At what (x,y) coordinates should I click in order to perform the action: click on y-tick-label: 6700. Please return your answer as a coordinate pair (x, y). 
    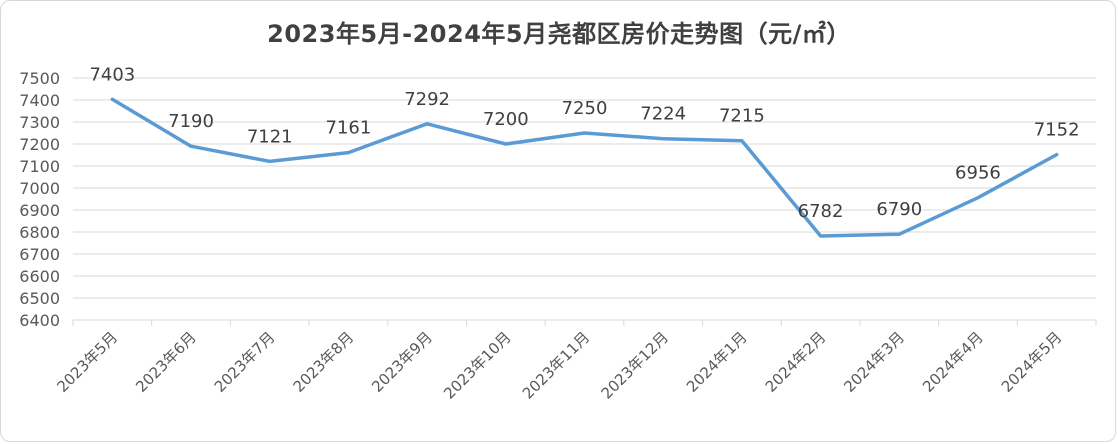
    Looking at the image, I should click on (39, 254).